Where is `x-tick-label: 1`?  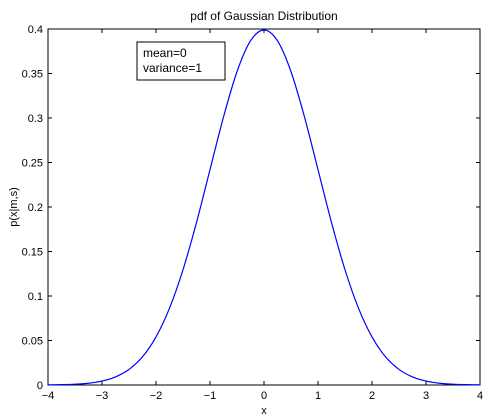
x-tick-label: 1 is located at coordinates (318, 396).